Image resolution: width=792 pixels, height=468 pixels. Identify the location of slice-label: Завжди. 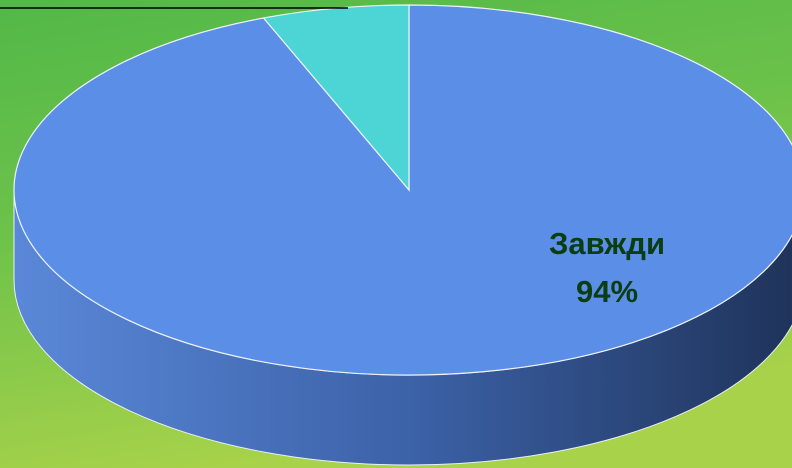
(607, 243).